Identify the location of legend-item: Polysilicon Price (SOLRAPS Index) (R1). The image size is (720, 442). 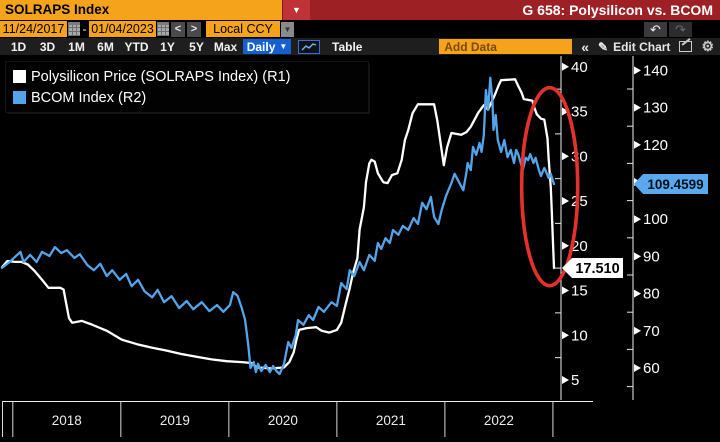
(190, 76).